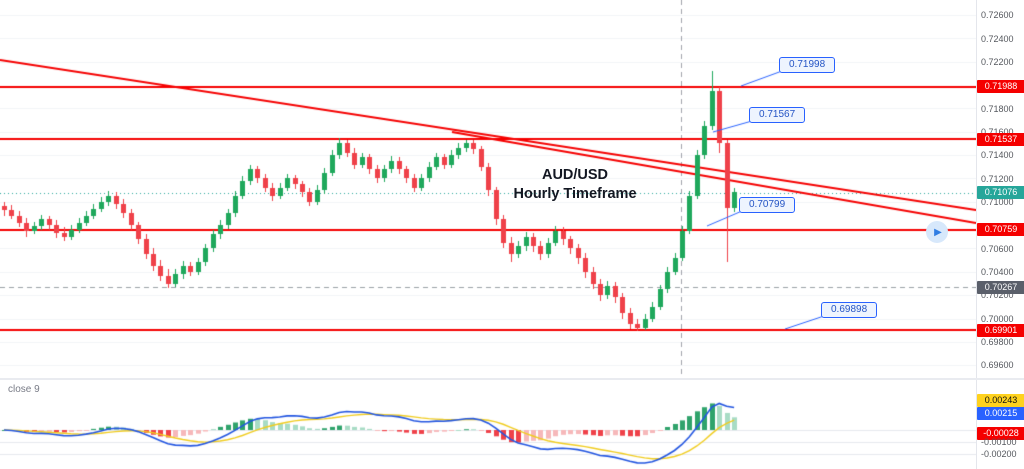  What do you see at coordinates (997, 271) in the screenshot?
I see `price-tick: 0.70400` at bounding box center [997, 271].